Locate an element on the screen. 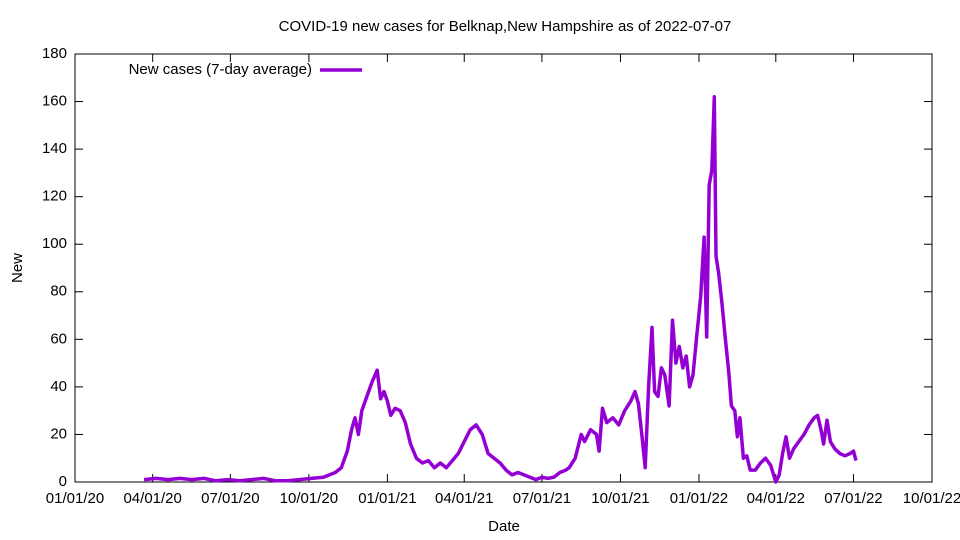 This screenshot has height=540, width=960. x-tick-label: 07/01/21 is located at coordinates (542, 498).